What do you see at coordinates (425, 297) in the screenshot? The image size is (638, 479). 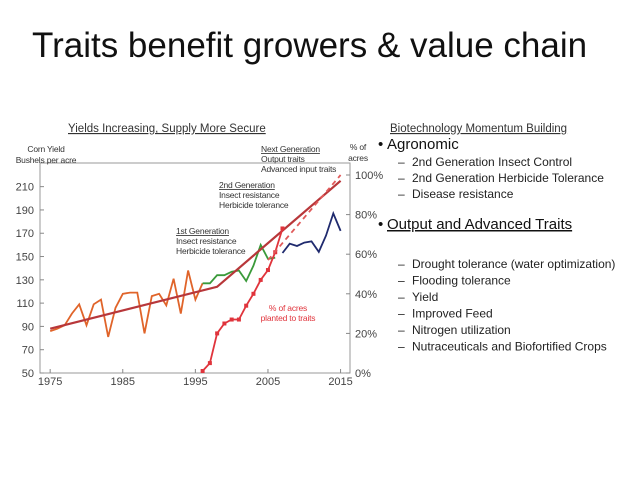 I see `bullet-item: Yield` at bounding box center [425, 297].